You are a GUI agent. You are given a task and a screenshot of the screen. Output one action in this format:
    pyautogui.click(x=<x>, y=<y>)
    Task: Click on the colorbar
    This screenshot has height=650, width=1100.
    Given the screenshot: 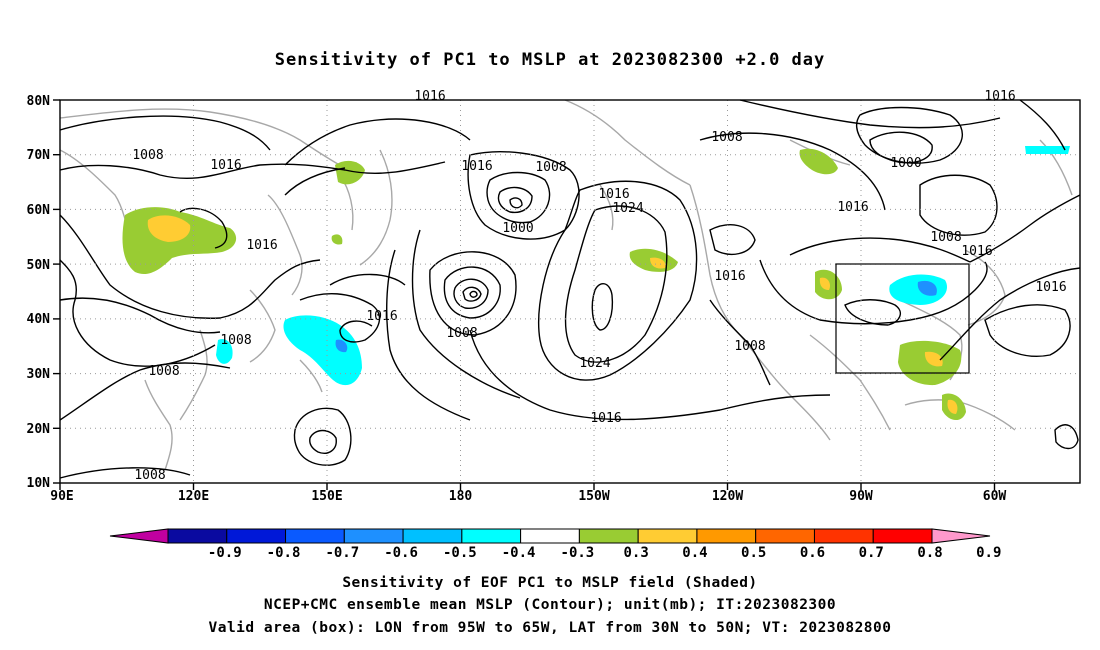 What is the action you would take?
    pyautogui.click(x=550, y=536)
    